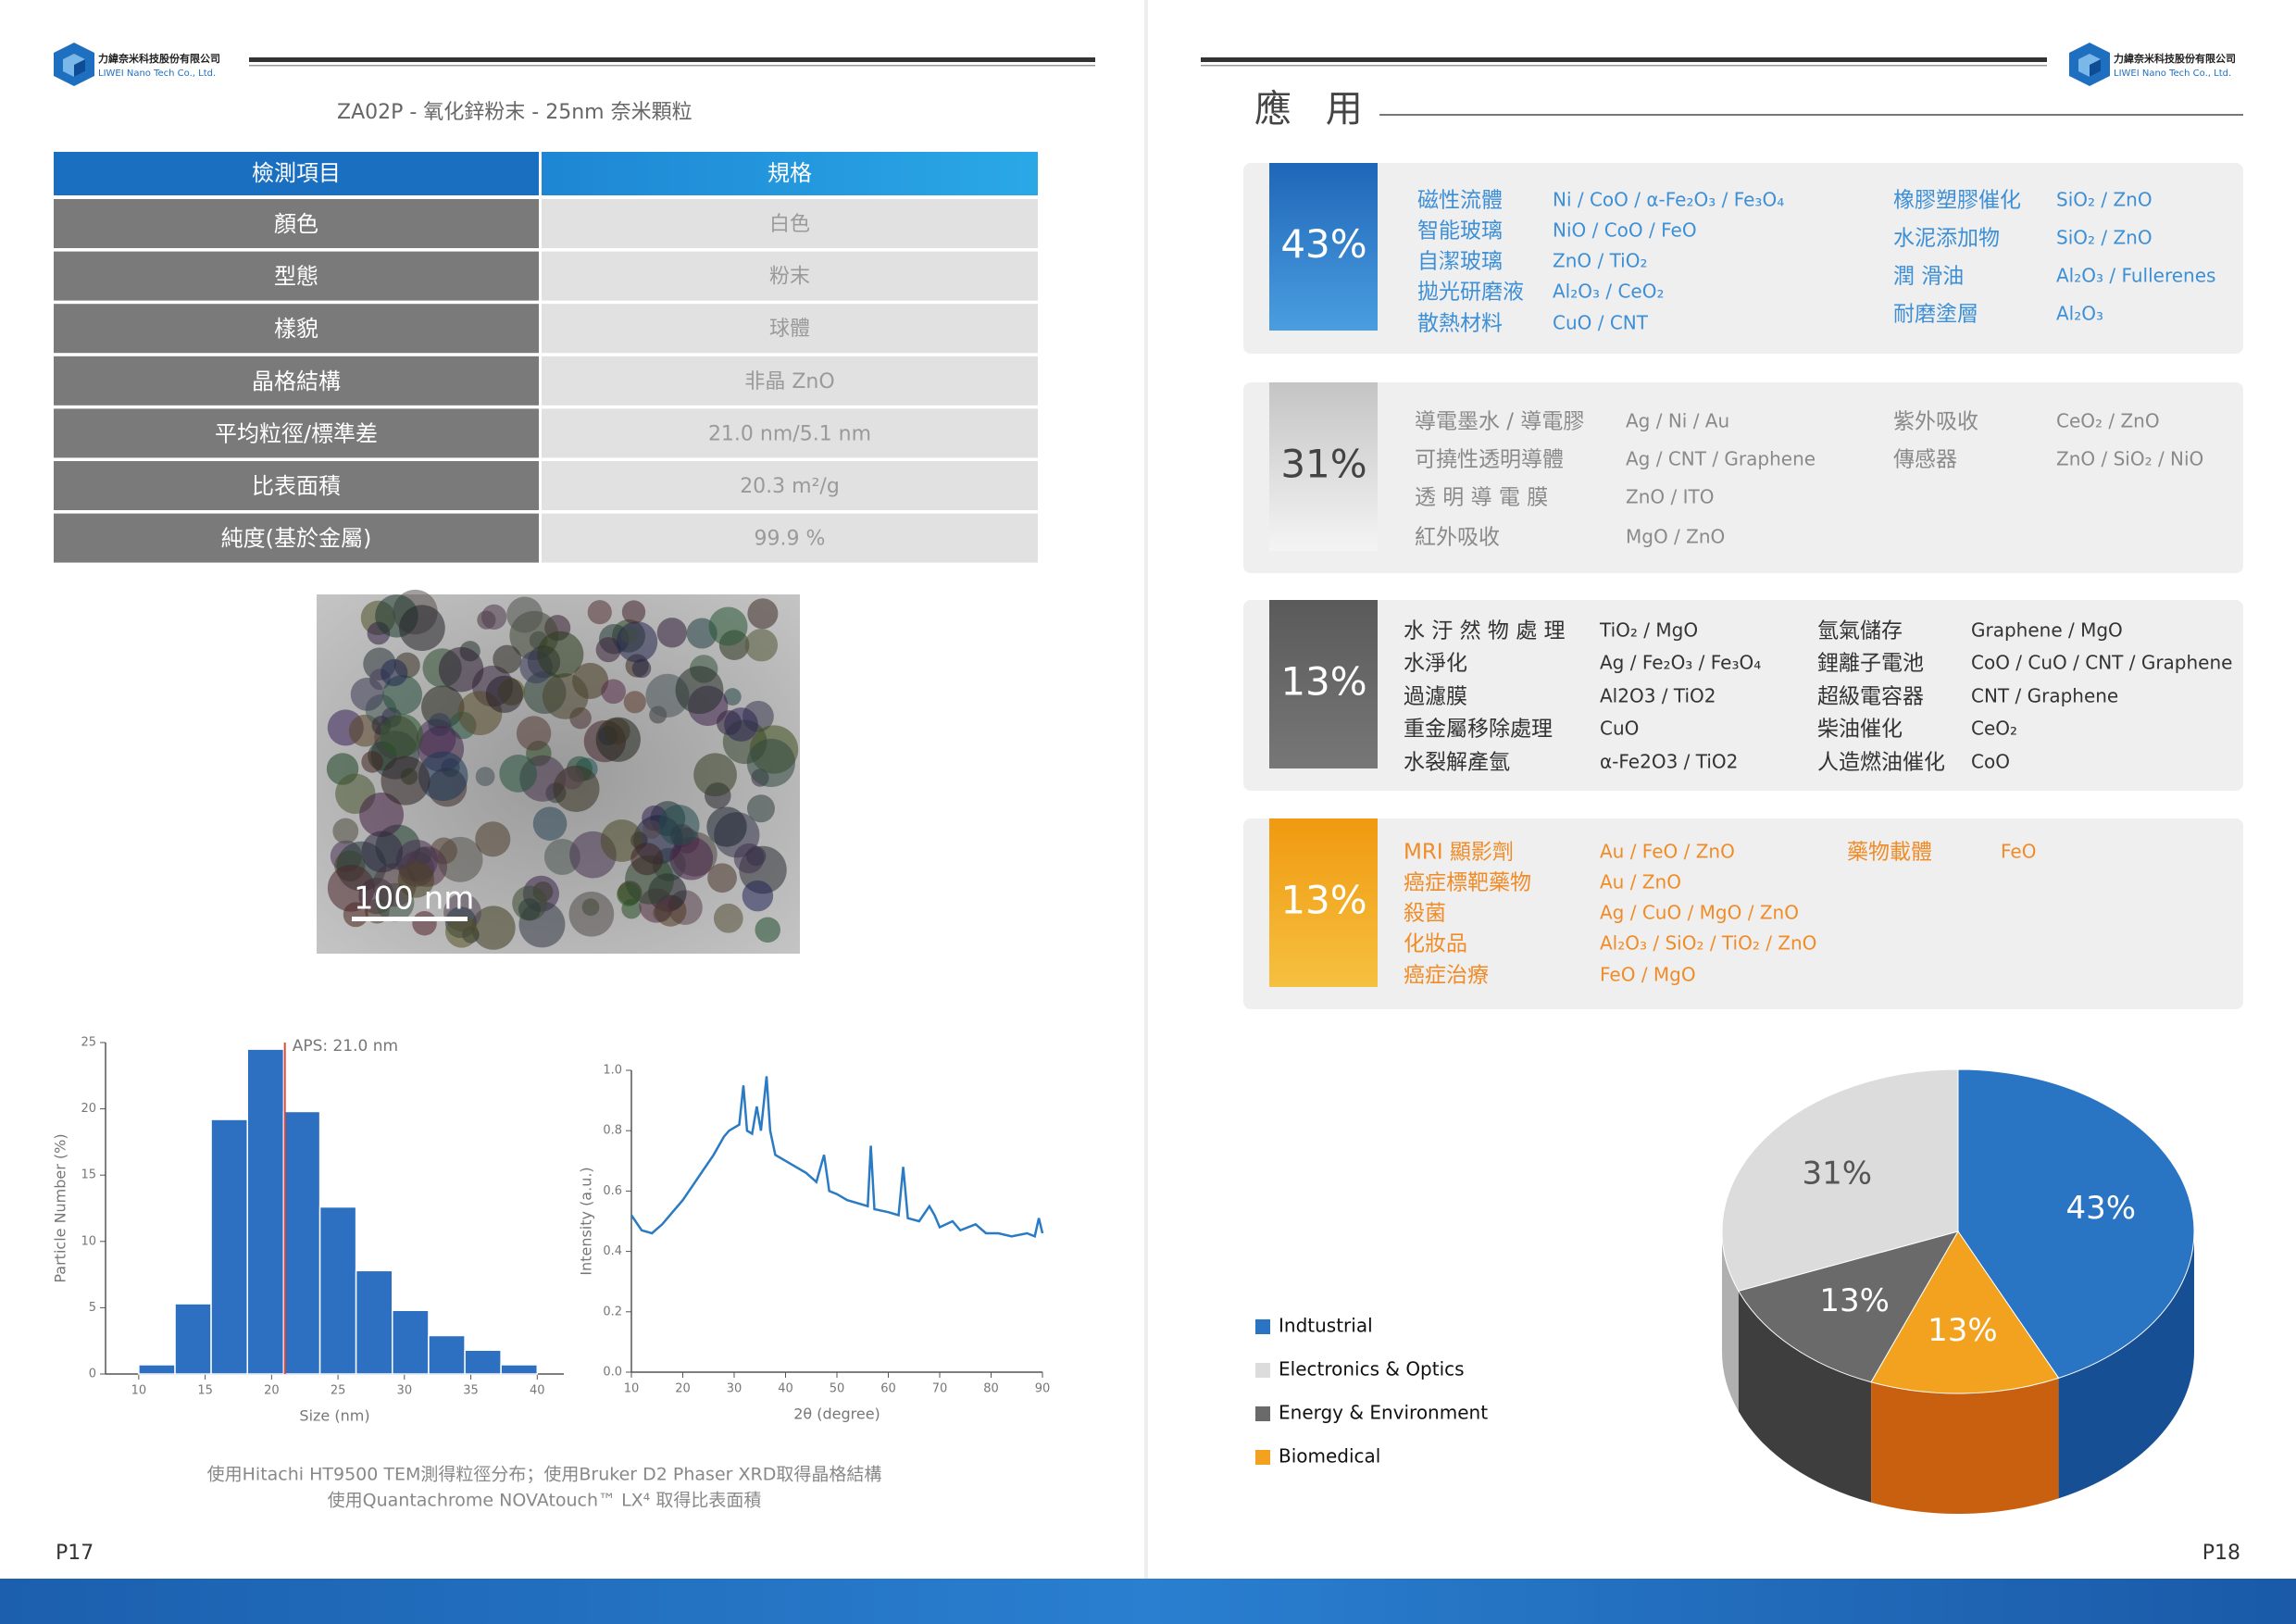 The height and width of the screenshot is (1624, 2296). Describe the element at coordinates (1670, 497) in the screenshot. I see `material-list: ZnO / ITO` at that location.